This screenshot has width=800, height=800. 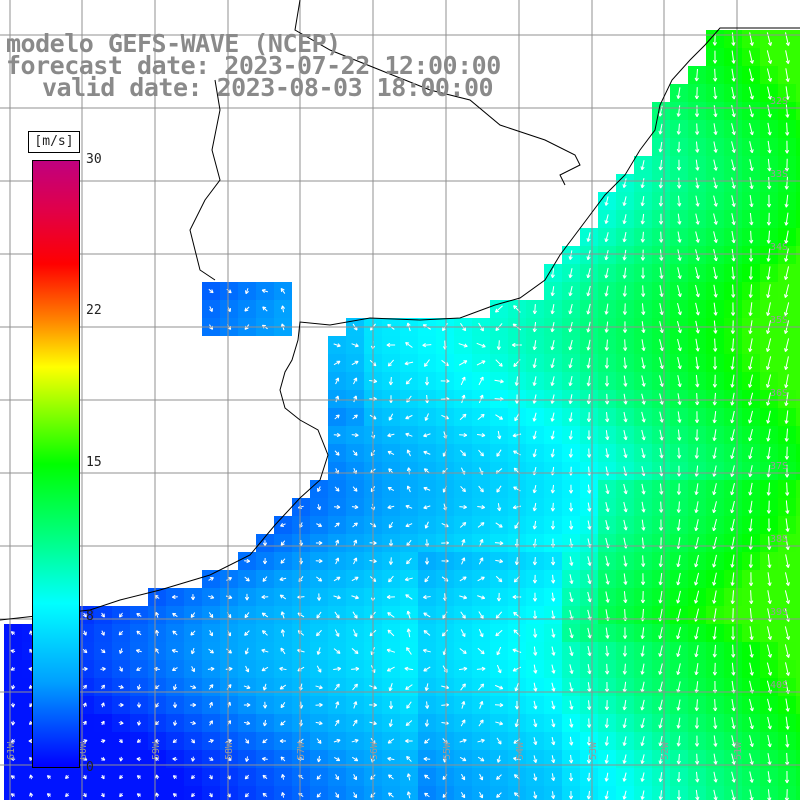 What do you see at coordinates (301, 750) in the screenshot?
I see `longitude-label: 57W` at bounding box center [301, 750].